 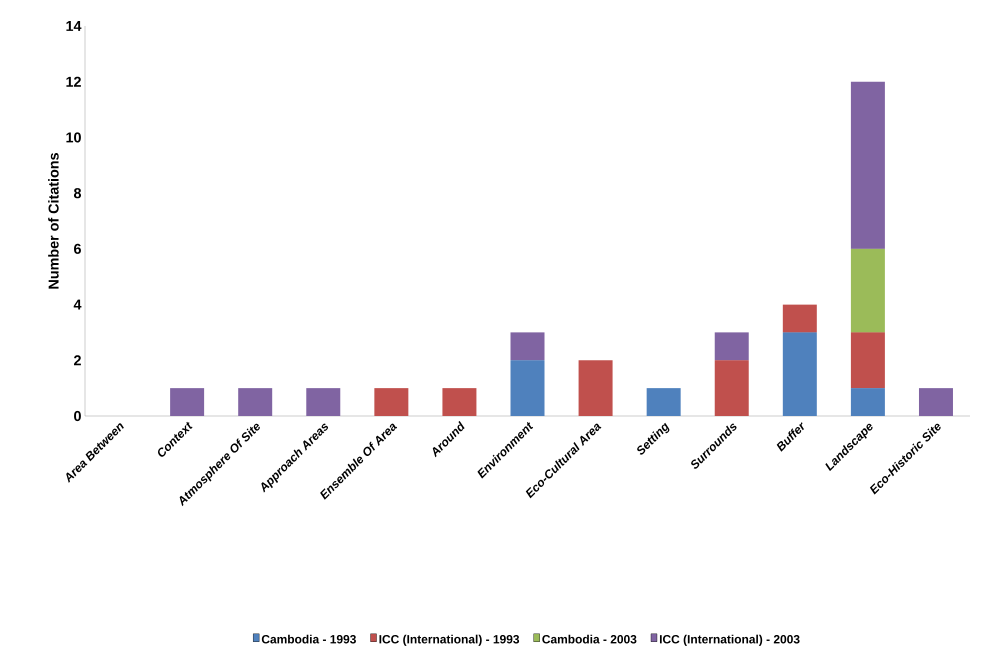 I want to click on y-tick-label: 10, so click(x=73, y=137).